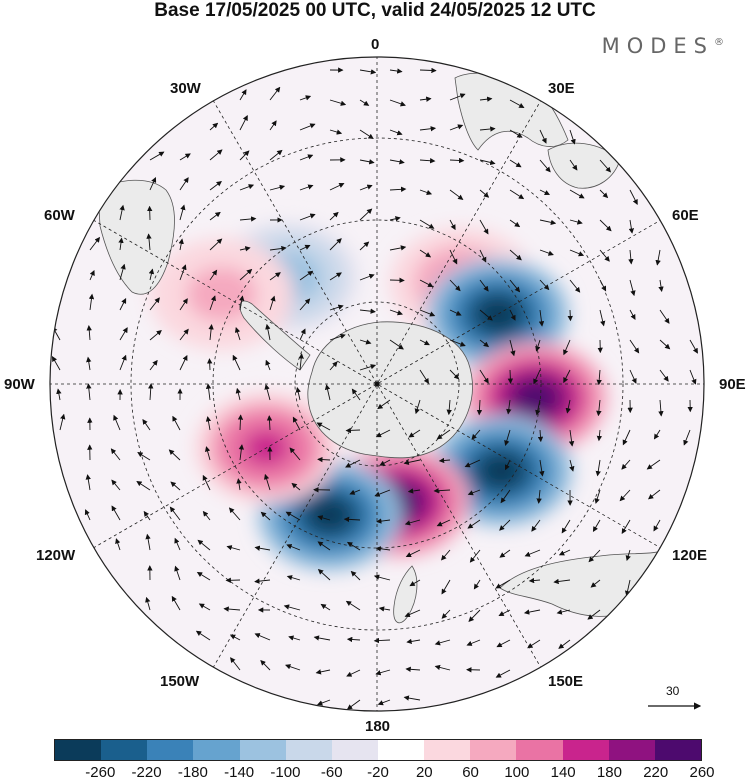 This screenshot has height=783, width=750. I want to click on colorbar-tick-label: 260, so click(702, 772).